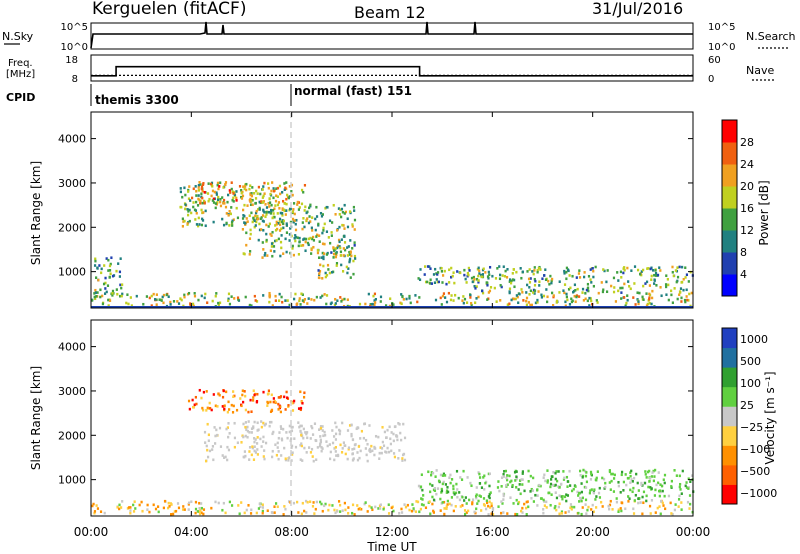 This screenshot has width=800, height=554. What do you see at coordinates (72, 435) in the screenshot?
I see `range-tick-label: 2000` at bounding box center [72, 435].